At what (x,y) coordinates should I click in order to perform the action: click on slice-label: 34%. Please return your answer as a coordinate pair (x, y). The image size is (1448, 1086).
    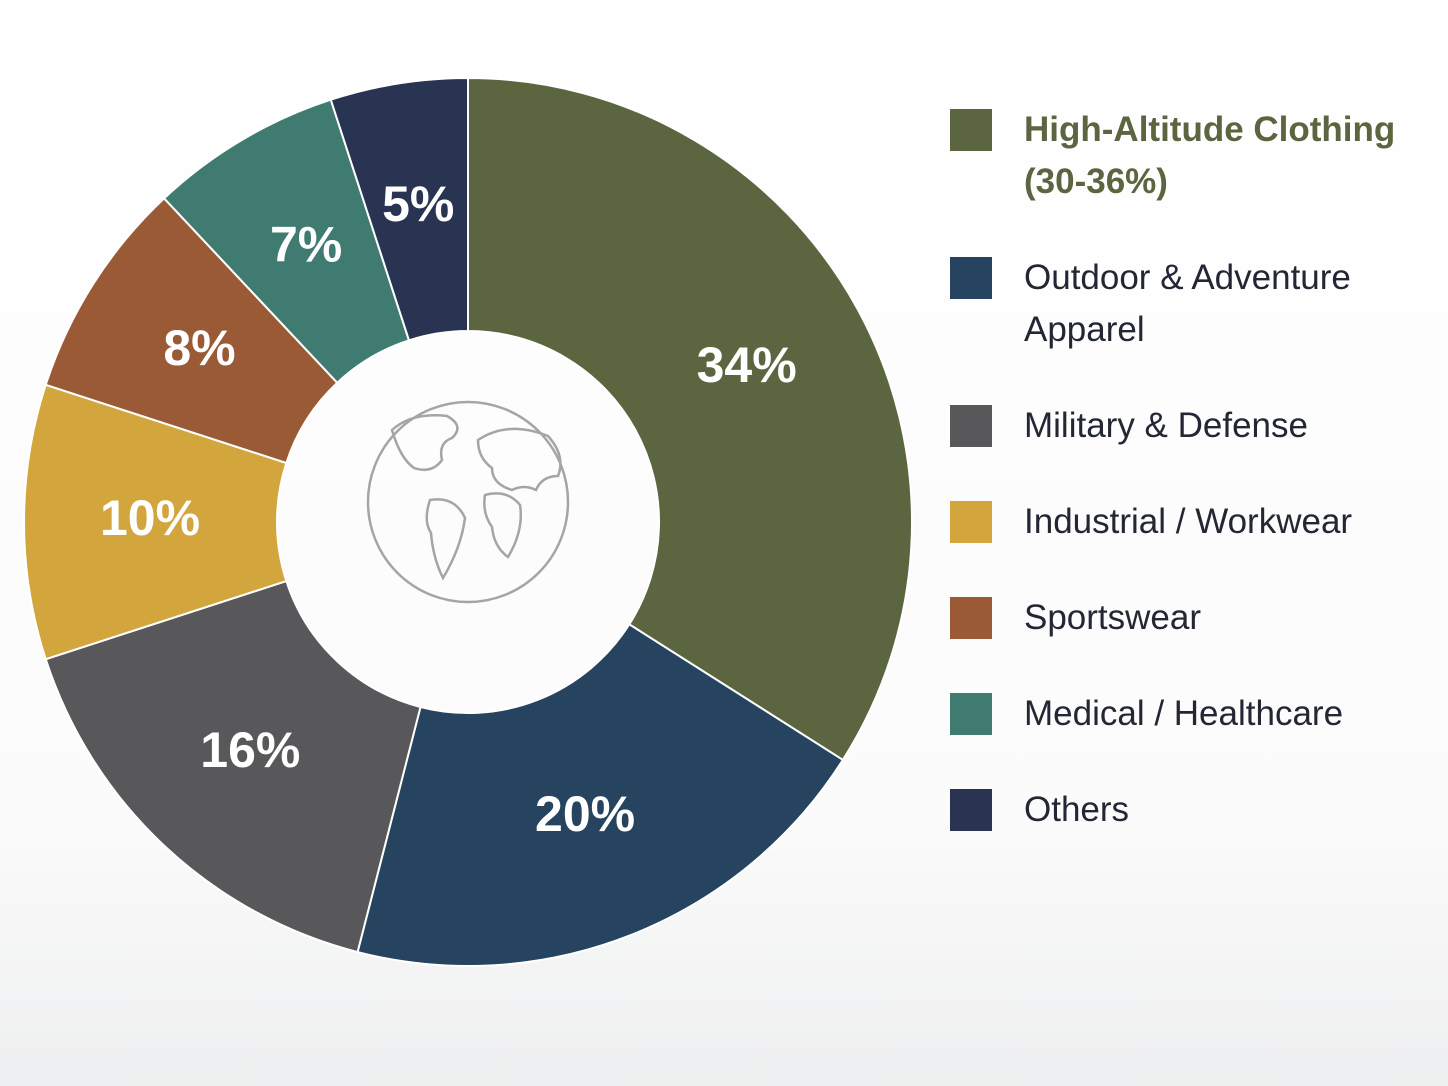
    Looking at the image, I should click on (747, 365).